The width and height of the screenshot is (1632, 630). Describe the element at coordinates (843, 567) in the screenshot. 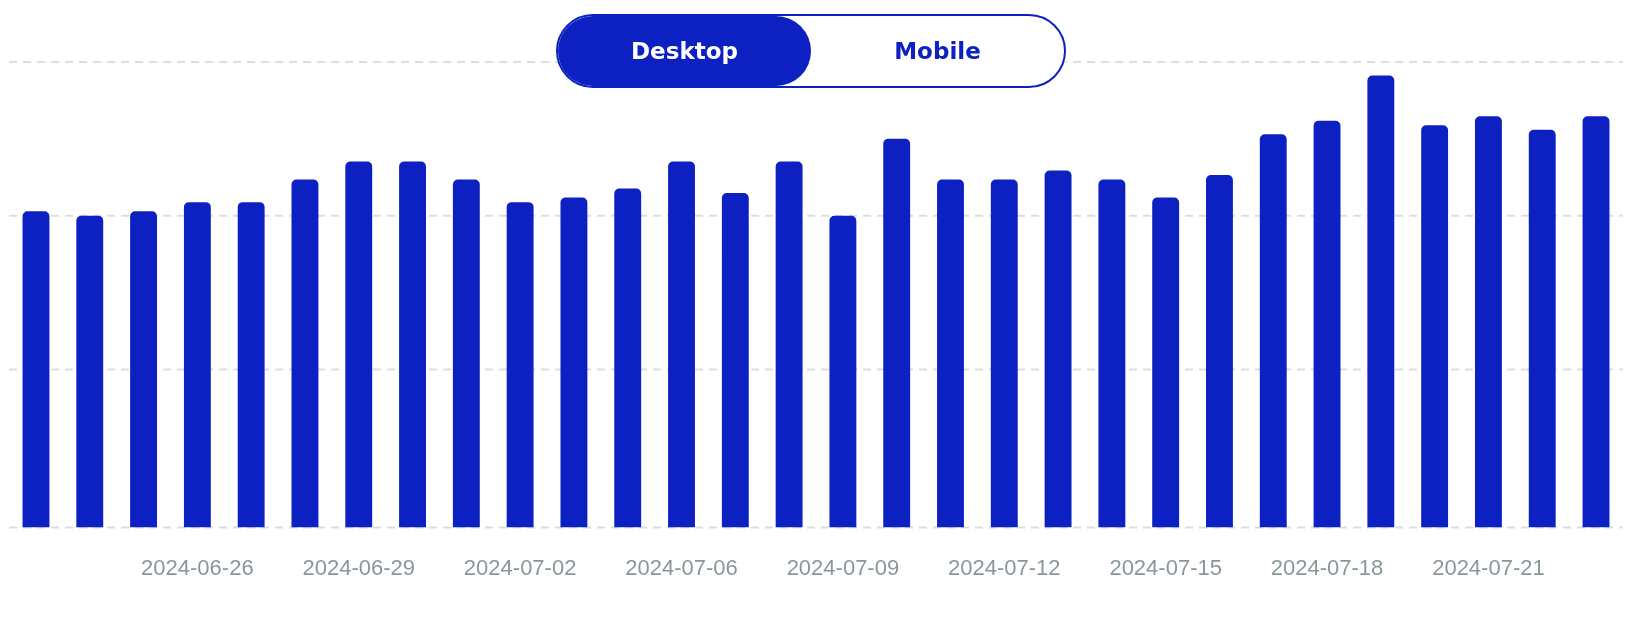

I see `x-tick-label: 2024-07-09` at that location.